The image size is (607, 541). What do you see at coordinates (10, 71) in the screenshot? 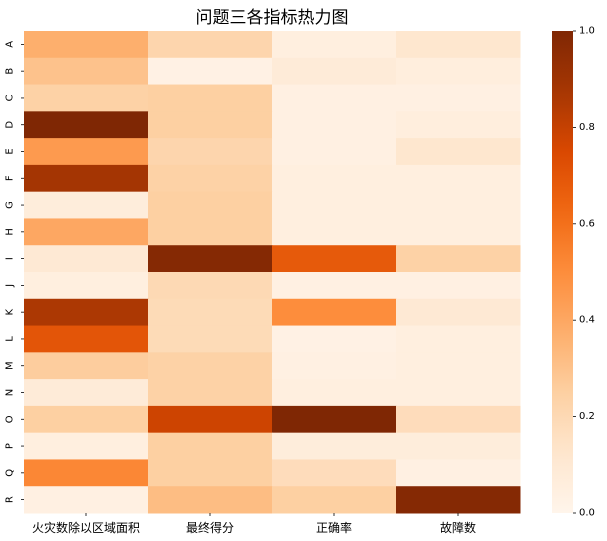
I see `row-label-B: B` at bounding box center [10, 71].